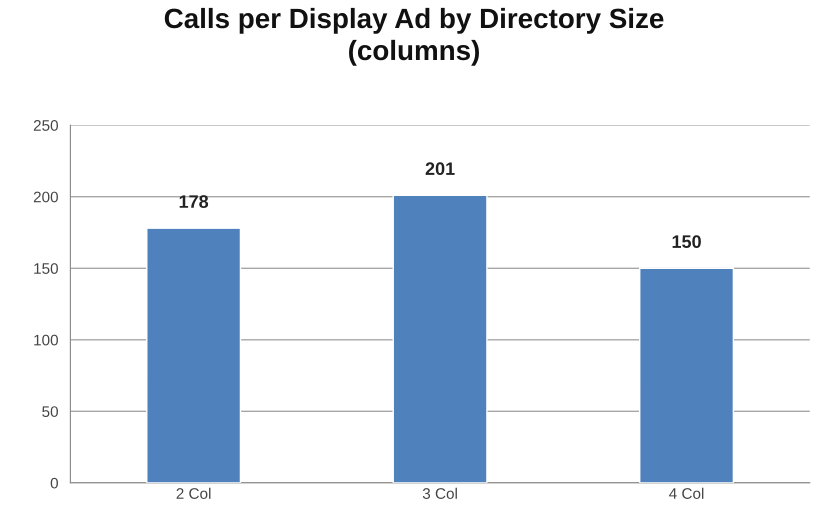  Describe the element at coordinates (193, 493) in the screenshot. I see `x-tick-label: 2 Col` at that location.